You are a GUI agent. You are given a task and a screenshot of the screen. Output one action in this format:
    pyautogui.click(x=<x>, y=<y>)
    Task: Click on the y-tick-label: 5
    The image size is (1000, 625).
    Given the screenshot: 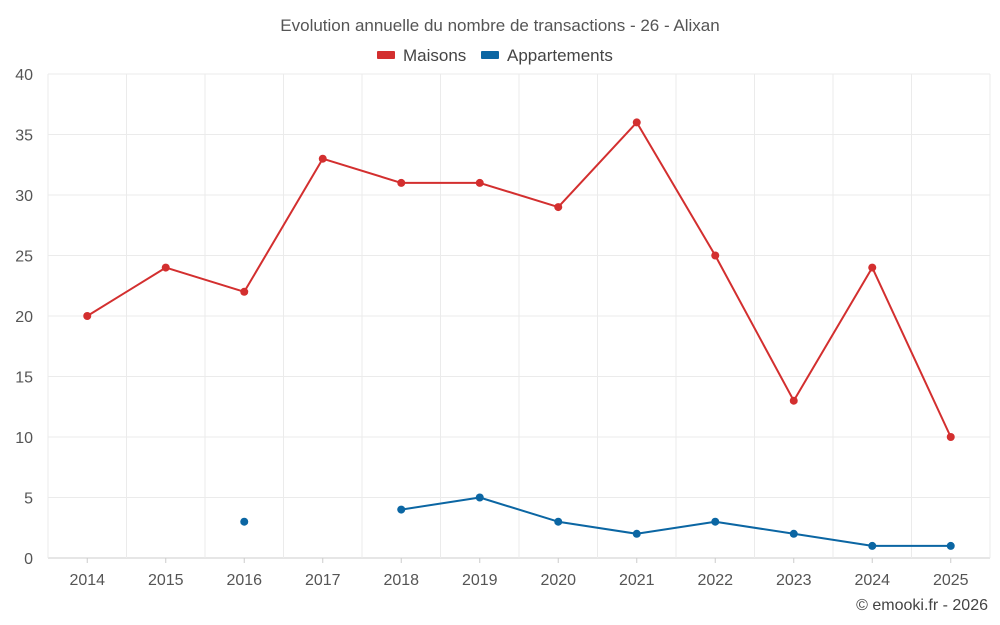 What is the action you would take?
    pyautogui.click(x=28, y=499)
    